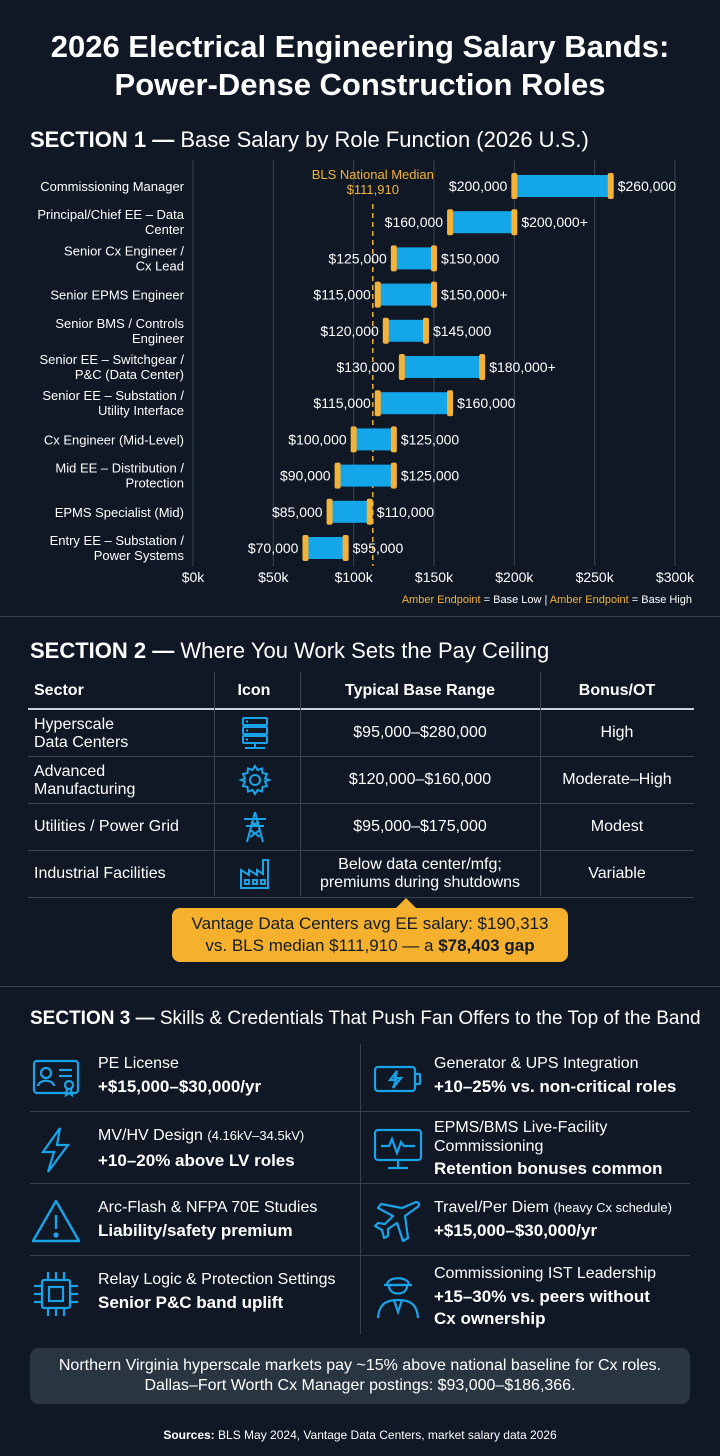  I want to click on role-label: Entry EE – Substation /, so click(117, 540).